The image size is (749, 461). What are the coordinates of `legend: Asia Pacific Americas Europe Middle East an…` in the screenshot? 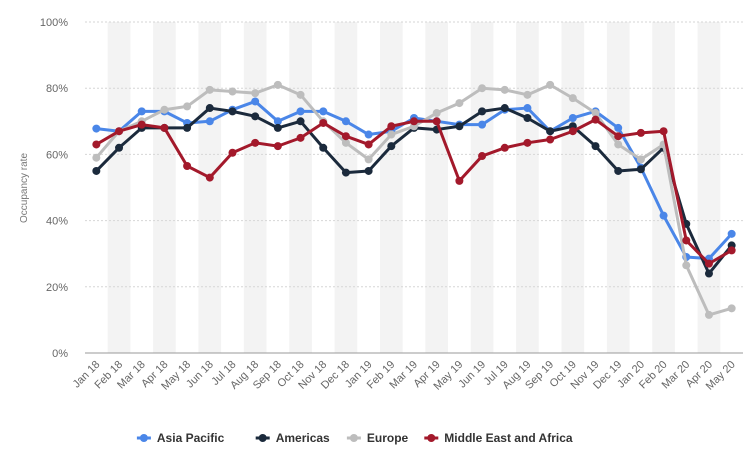 It's located at (354, 438).